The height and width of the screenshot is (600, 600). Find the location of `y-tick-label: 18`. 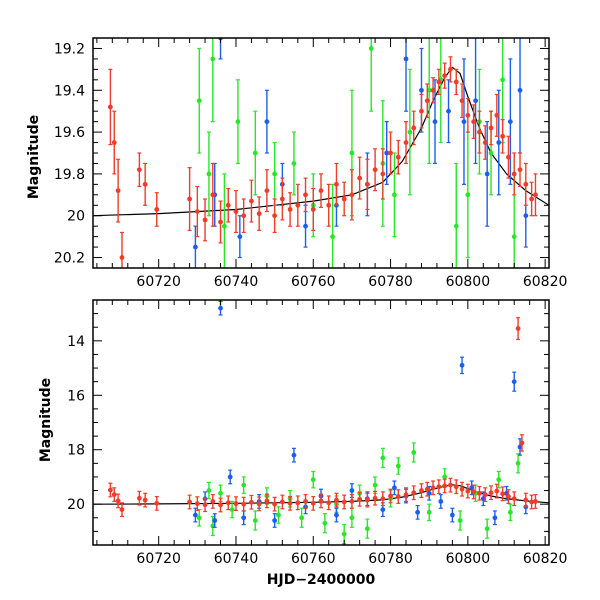

y-tick-label: 18 is located at coordinates (76, 451).